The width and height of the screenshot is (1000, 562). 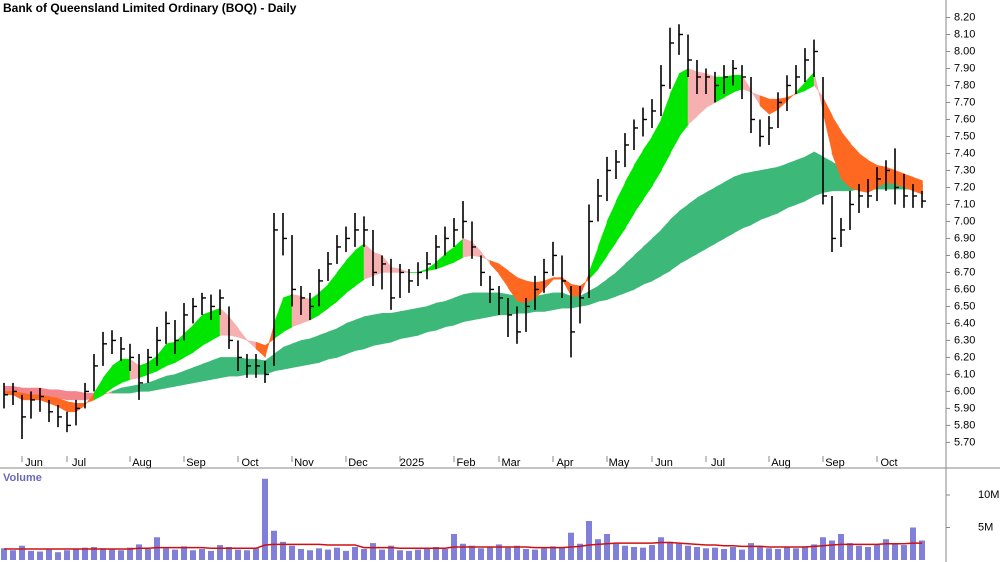 I want to click on y-tick-label: 7.40, so click(x=964, y=153).